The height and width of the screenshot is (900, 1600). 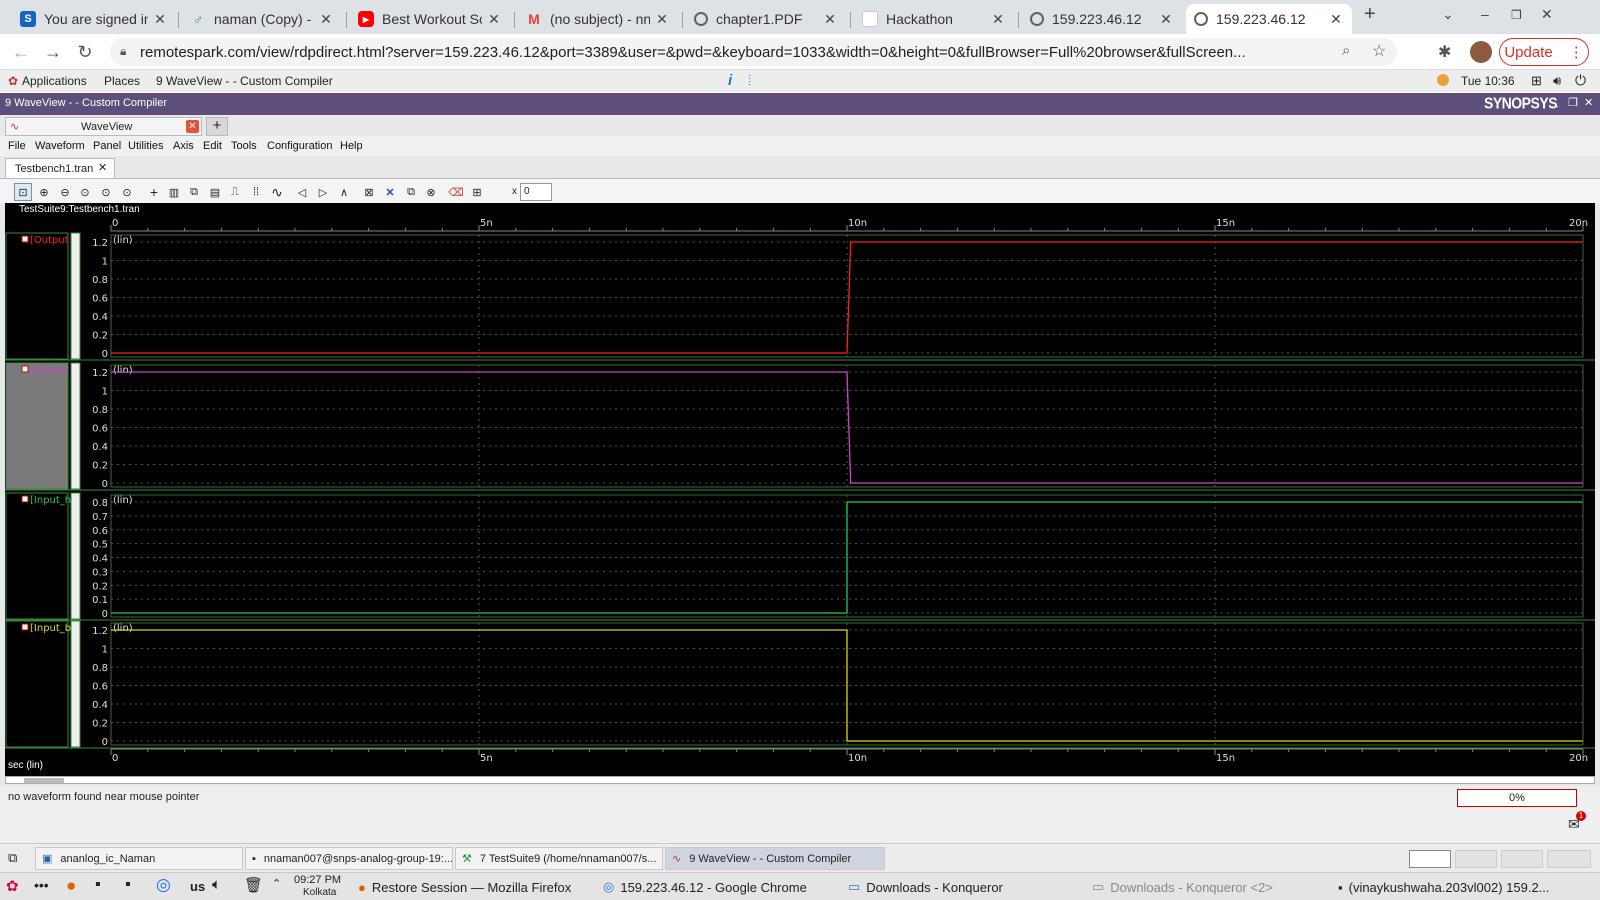 I want to click on taskbar-task: ▭ Downloads - Konqueror <2>, so click(x=1212, y=887).